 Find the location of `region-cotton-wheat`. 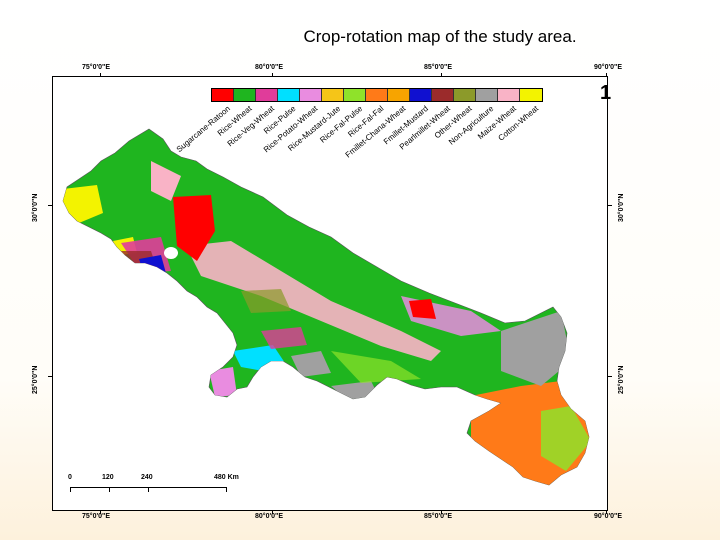

region-cotton-wheat is located at coordinates (83, 204).